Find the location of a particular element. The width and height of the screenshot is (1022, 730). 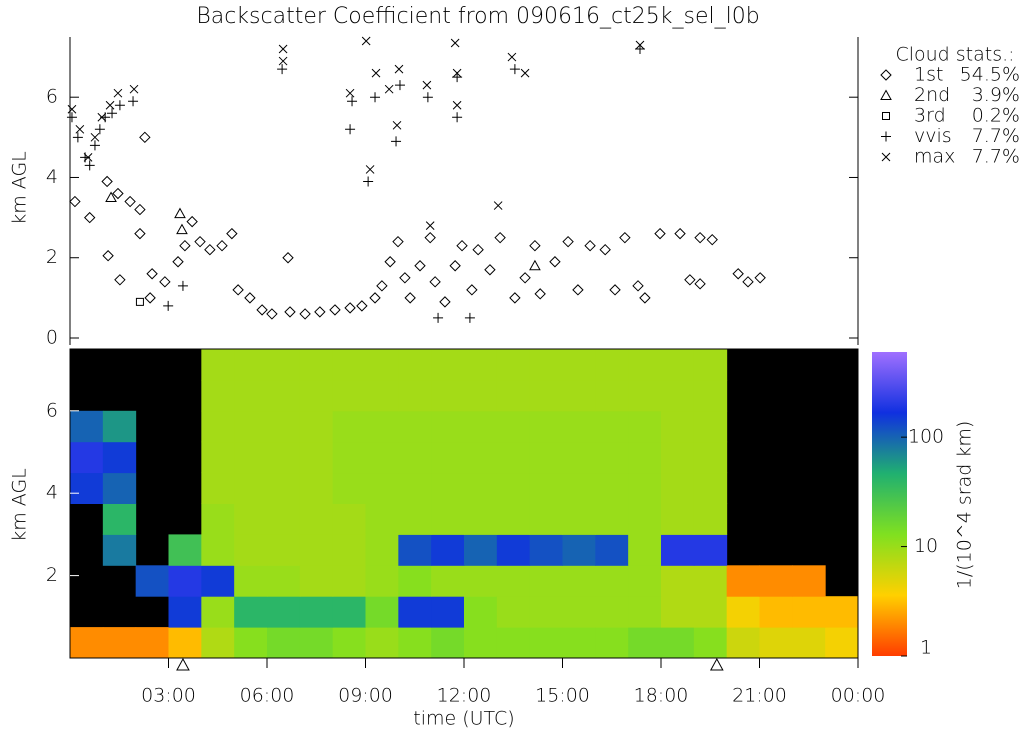

colorbar is located at coordinates (889, 504).